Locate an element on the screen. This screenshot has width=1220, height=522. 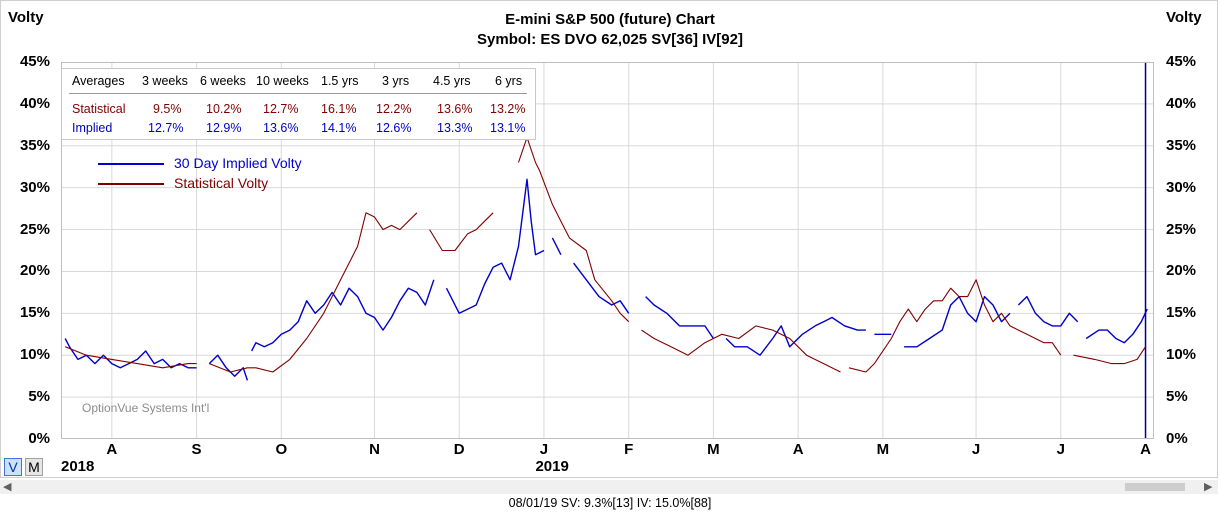
y-tick-label-left: 35% is located at coordinates (34, 145).